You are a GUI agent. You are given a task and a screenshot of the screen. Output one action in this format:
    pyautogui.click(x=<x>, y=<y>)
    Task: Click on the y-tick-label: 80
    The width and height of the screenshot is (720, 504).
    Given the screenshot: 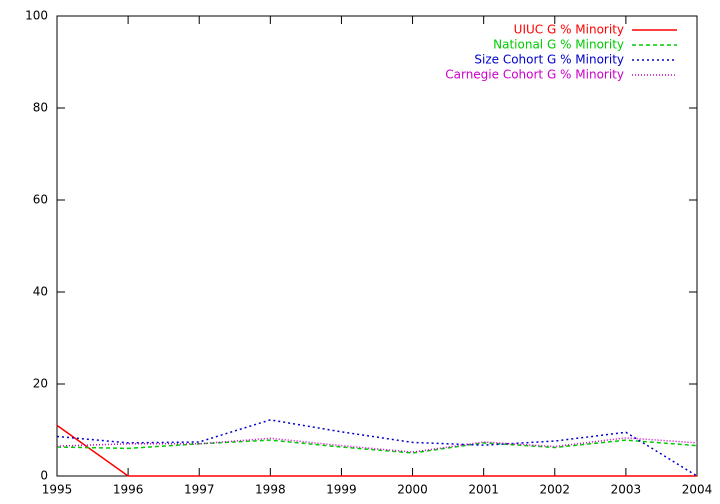 What is the action you would take?
    pyautogui.click(x=40, y=108)
    